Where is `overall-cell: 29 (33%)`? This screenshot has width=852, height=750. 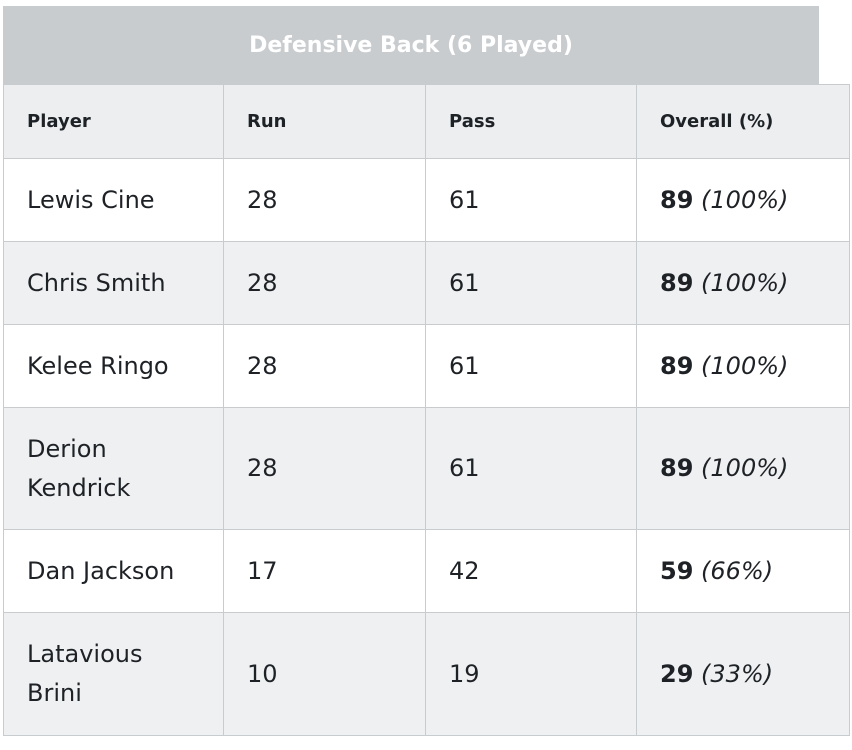 overall-cell: 29 (33%) is located at coordinates (743, 674).